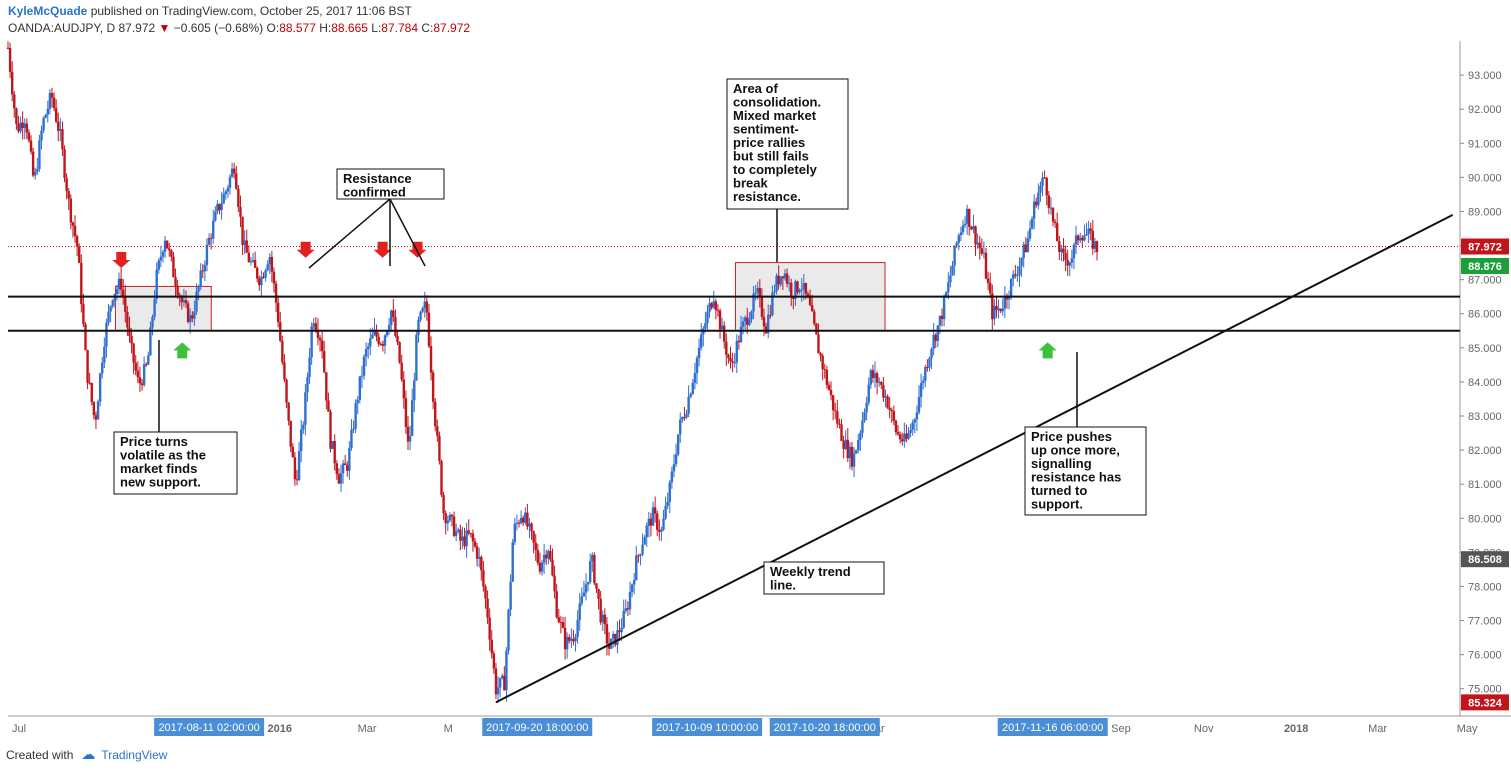 Image resolution: width=1511 pixels, height=773 pixels. I want to click on annotation-connector, so click(349, 233).